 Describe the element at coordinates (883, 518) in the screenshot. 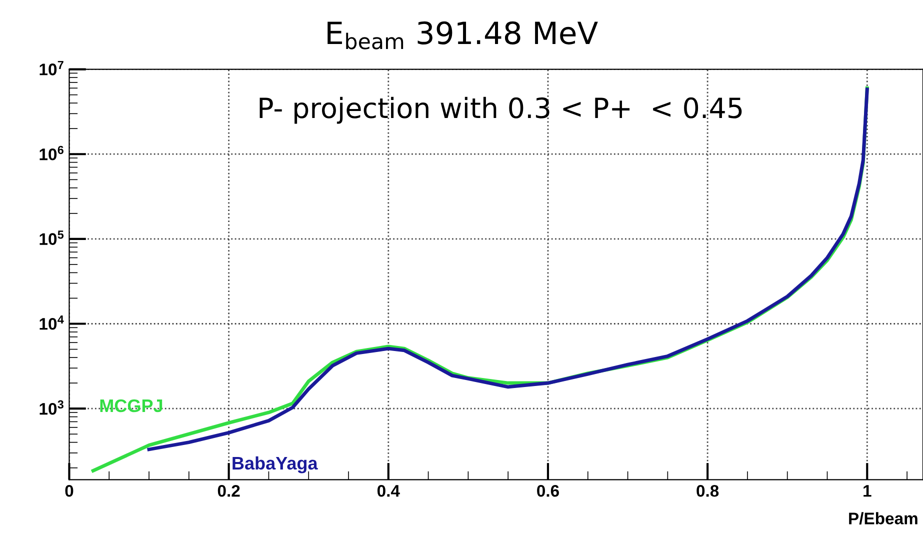

I see `x-axis-title: P/Ebeam` at that location.